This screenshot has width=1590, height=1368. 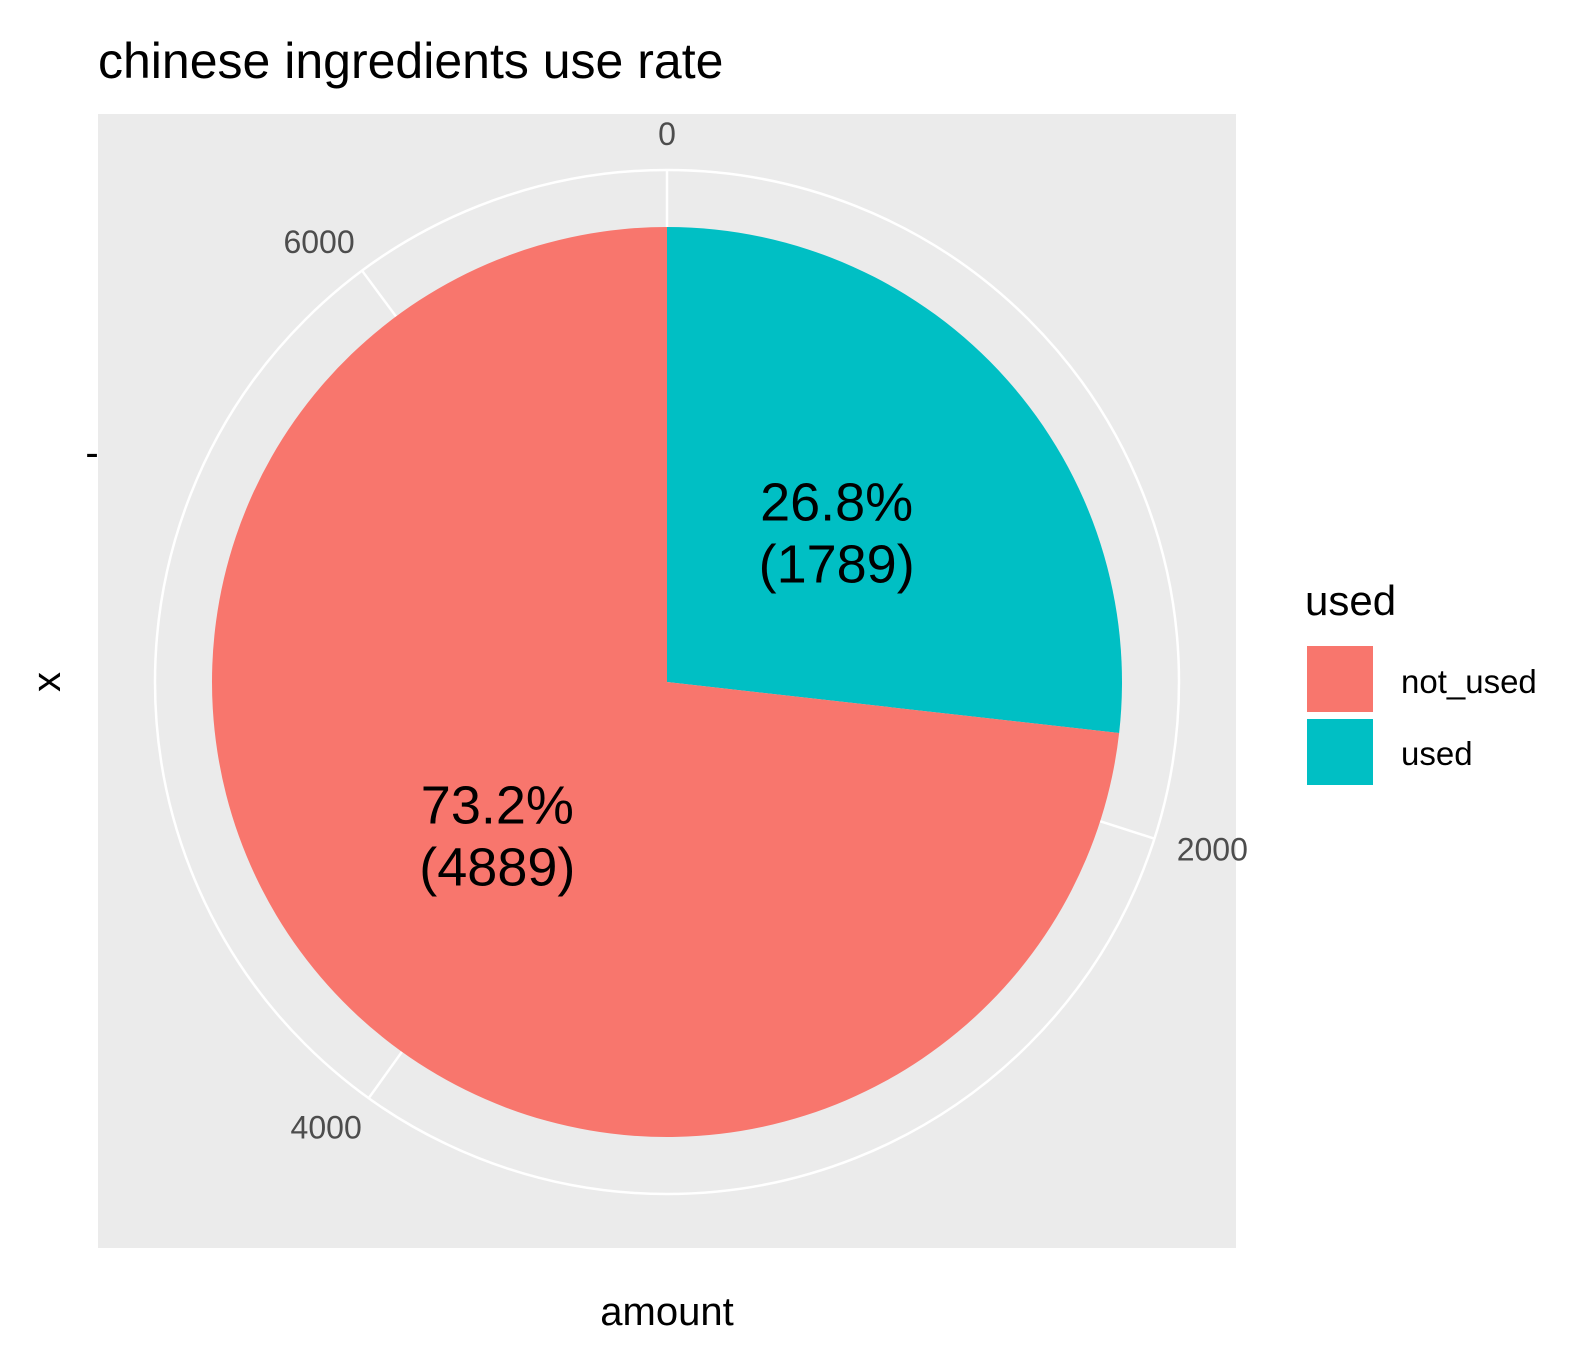 What do you see at coordinates (326, 1127) in the screenshot?
I see `tick-label-4000: 4000` at bounding box center [326, 1127].